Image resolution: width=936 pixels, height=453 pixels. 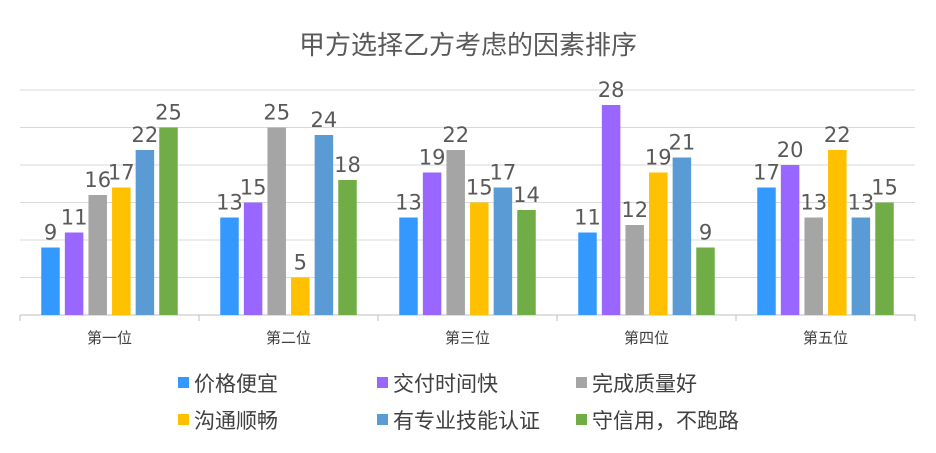 What do you see at coordinates (611, 90) in the screenshot?
I see `data-label: 28` at bounding box center [611, 90].